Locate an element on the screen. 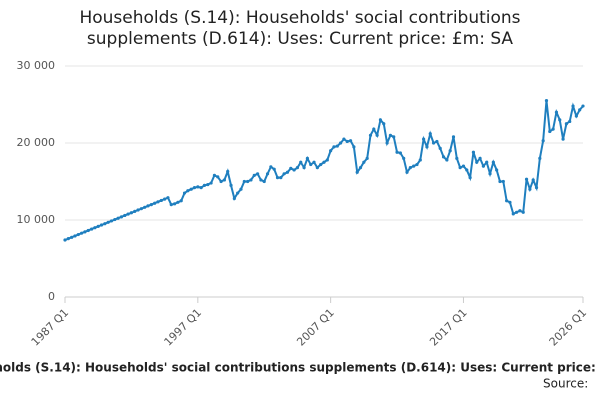 The height and width of the screenshot is (400, 600). x-tick-label: 1987 Q1 is located at coordinates (50, 327).